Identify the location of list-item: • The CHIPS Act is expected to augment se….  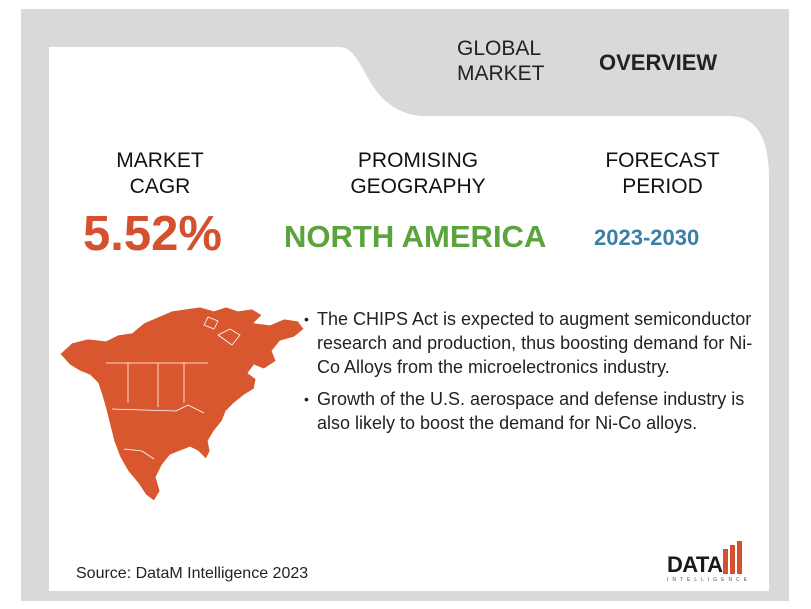
(530, 343).